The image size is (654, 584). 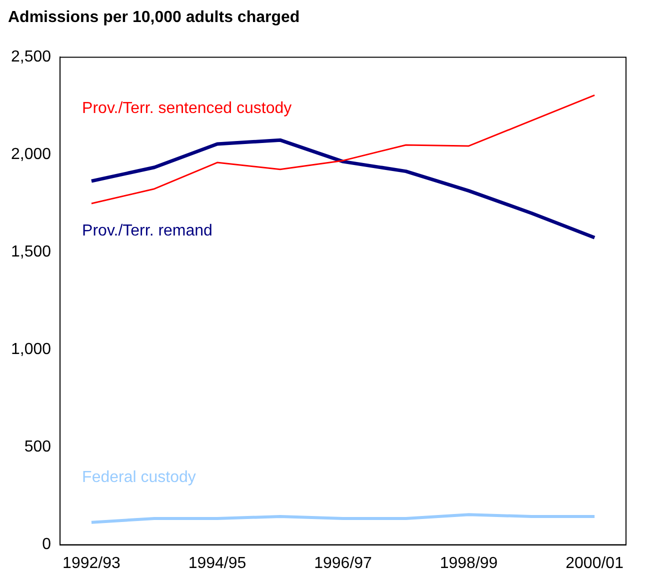 What do you see at coordinates (217, 563) in the screenshot?
I see `x-tick-label: 1994/95` at bounding box center [217, 563].